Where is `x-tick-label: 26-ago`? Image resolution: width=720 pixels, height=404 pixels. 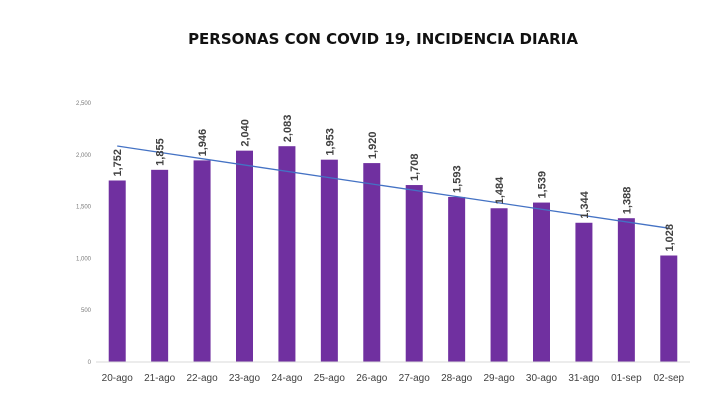 x-tick-label: 26-ago is located at coordinates (372, 378).